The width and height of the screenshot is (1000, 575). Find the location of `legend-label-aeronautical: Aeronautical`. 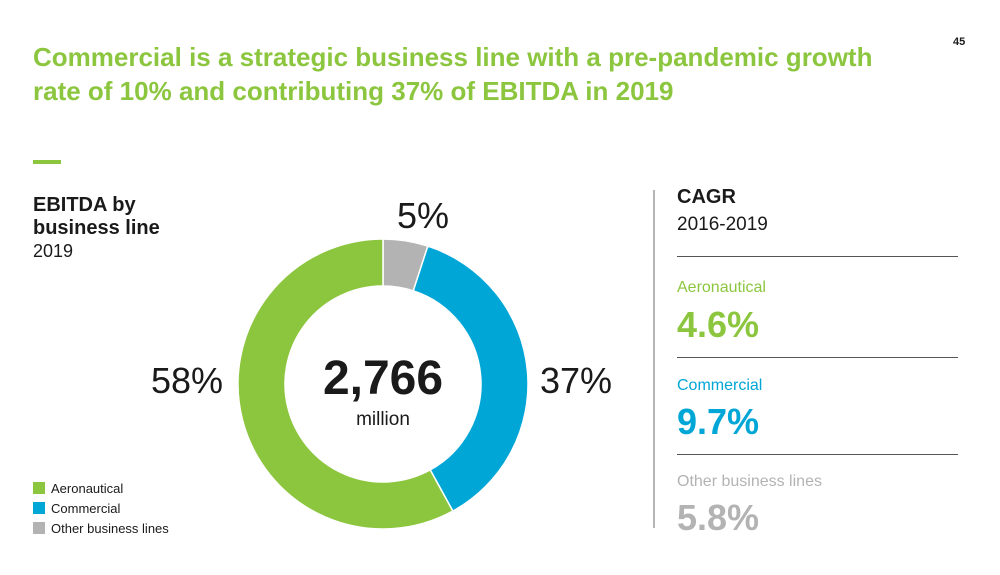

legend-label-aeronautical: Aeronautical is located at coordinates (87, 488).